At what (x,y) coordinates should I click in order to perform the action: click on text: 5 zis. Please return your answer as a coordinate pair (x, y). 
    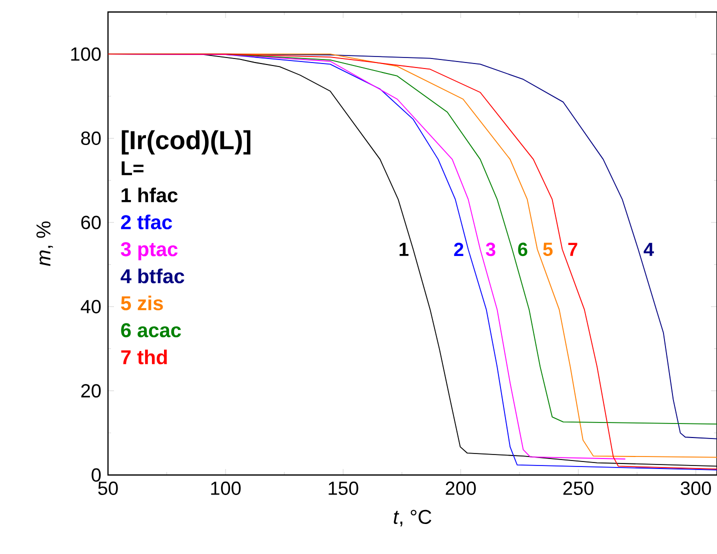
    Looking at the image, I should click on (141, 303).